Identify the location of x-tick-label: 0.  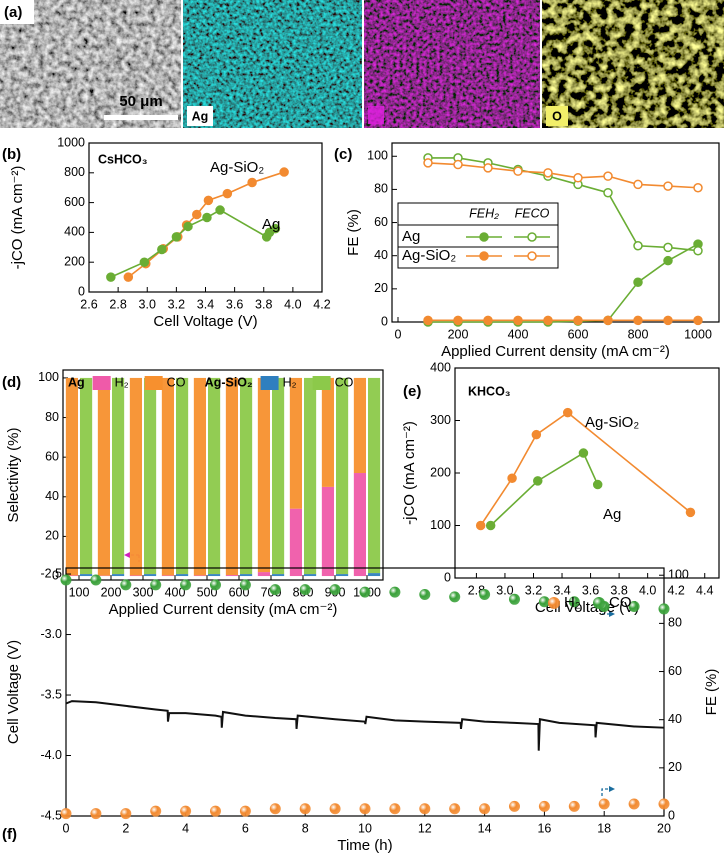
(398, 334).